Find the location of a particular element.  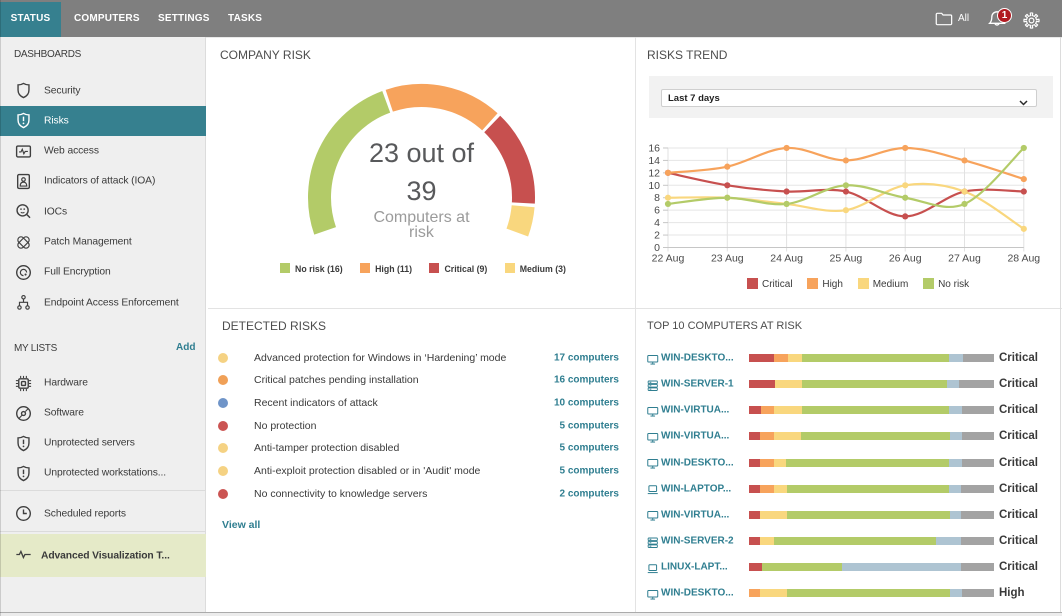

svg-text: 10 is located at coordinates (654, 186).